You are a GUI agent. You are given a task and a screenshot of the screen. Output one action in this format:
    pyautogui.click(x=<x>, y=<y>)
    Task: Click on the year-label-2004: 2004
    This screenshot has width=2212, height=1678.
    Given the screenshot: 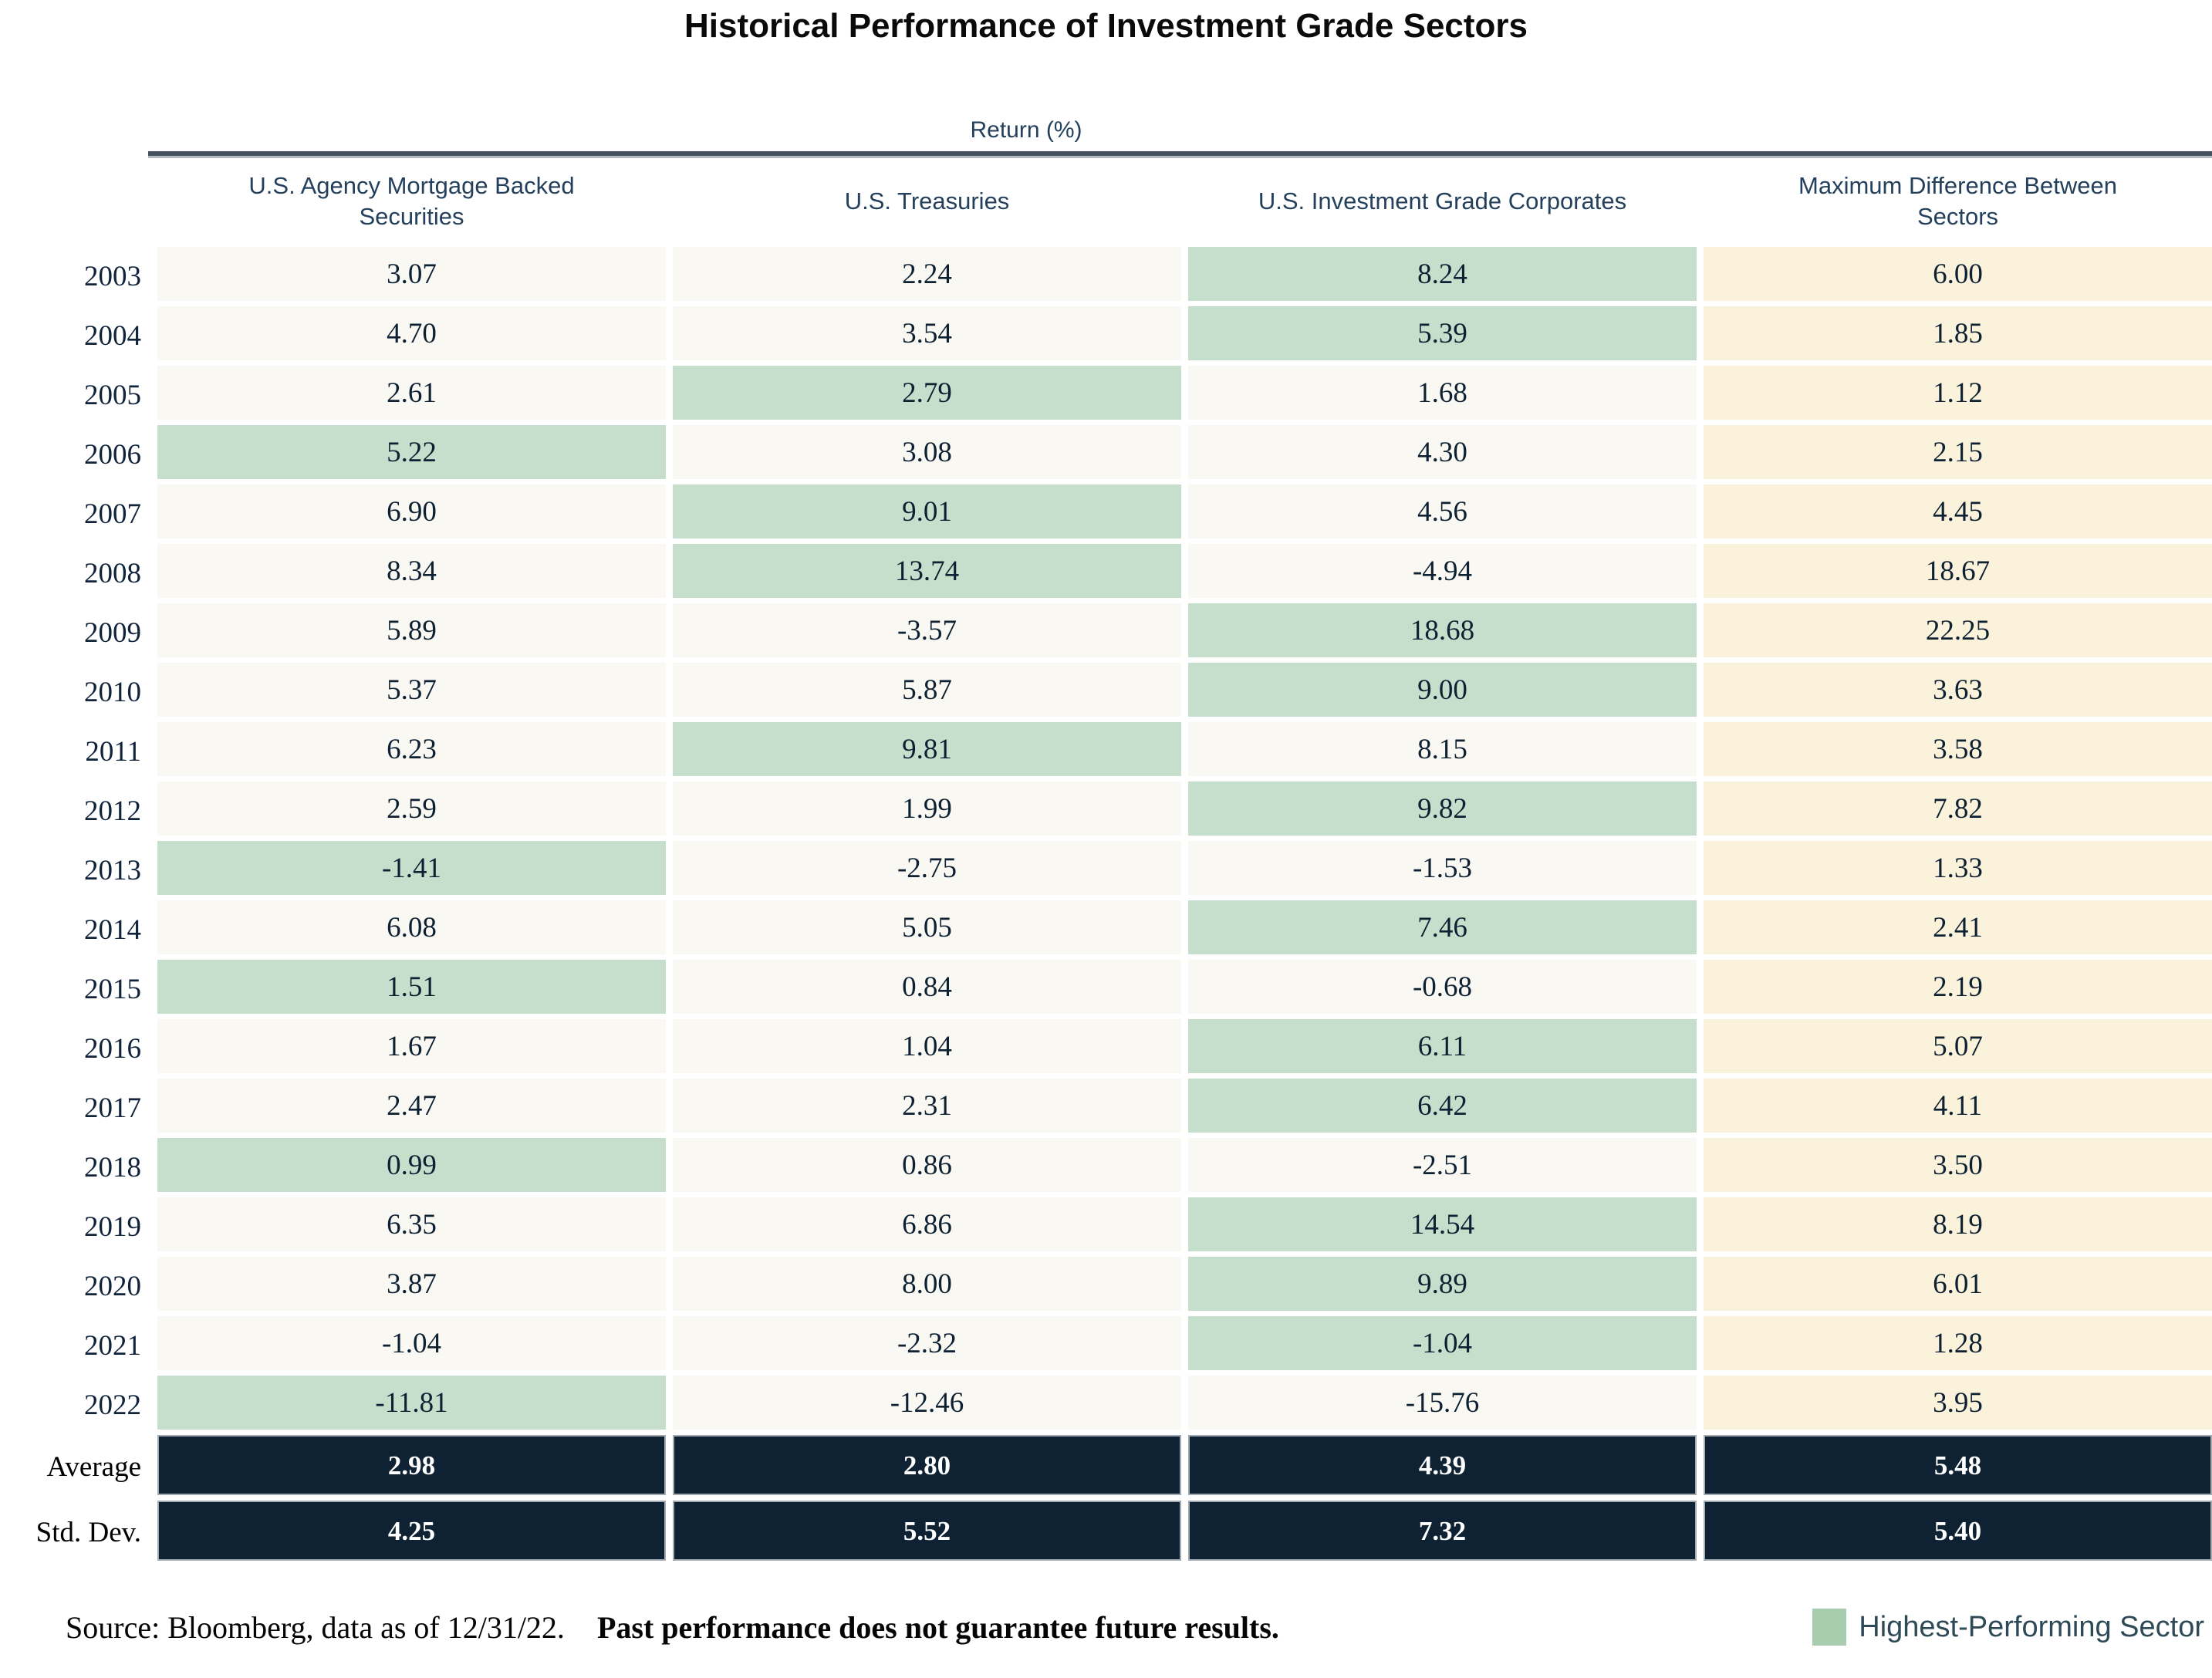 What is the action you would take?
    pyautogui.click(x=112, y=336)
    